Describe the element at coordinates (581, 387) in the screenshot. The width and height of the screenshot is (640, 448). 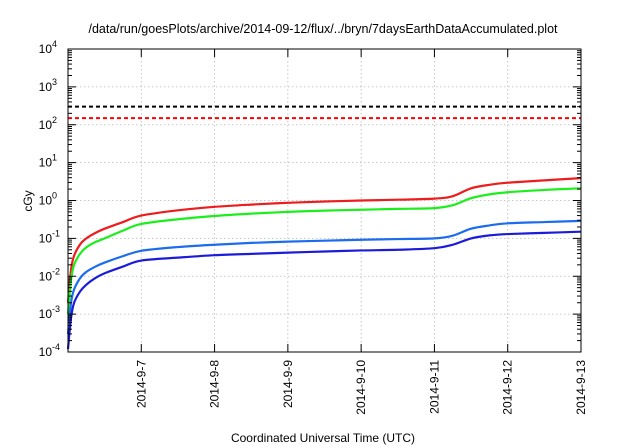
I see `x-tick-label: 2014-9-13` at that location.